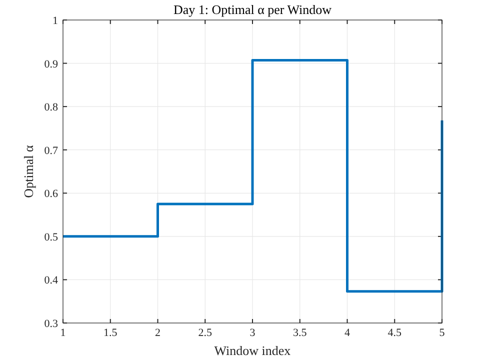 The width and height of the screenshot is (495, 359). I want to click on y-tick-label: 0.8, so click(51, 108).